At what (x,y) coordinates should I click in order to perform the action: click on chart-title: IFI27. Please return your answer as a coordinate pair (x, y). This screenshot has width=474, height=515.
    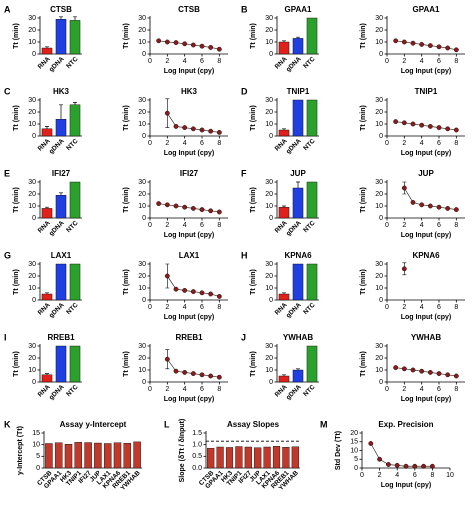
    Looking at the image, I should click on (189, 173).